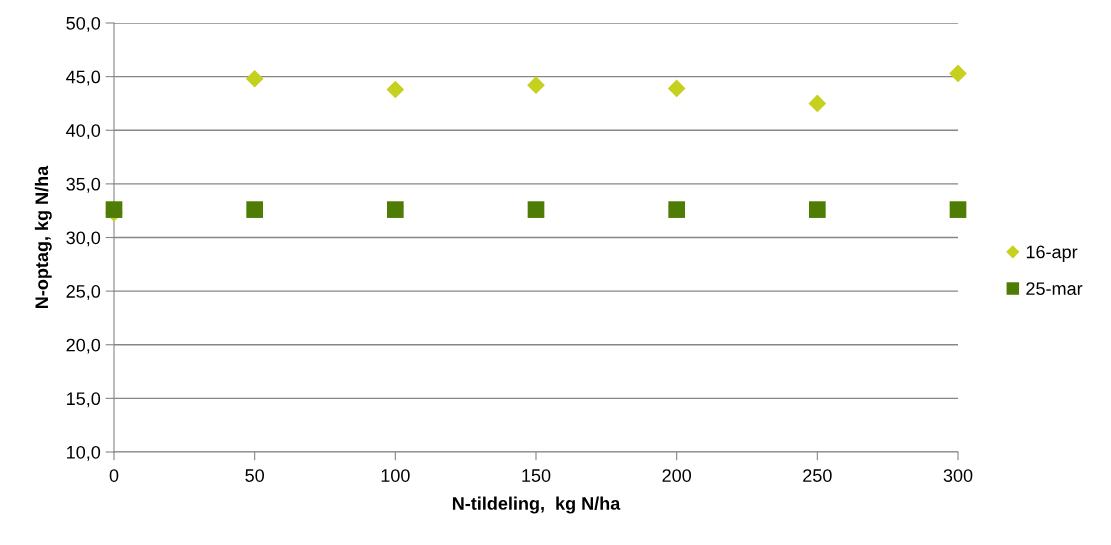 Image resolution: width=1111 pixels, height=545 pixels. Describe the element at coordinates (817, 475) in the screenshot. I see `x-tick-label: 250` at that location.